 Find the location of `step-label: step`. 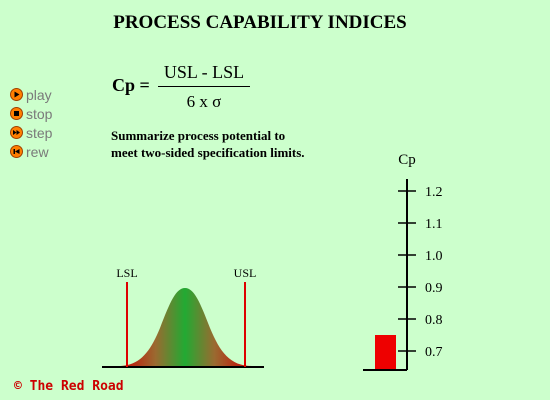

step-label: step is located at coordinates (39, 132).